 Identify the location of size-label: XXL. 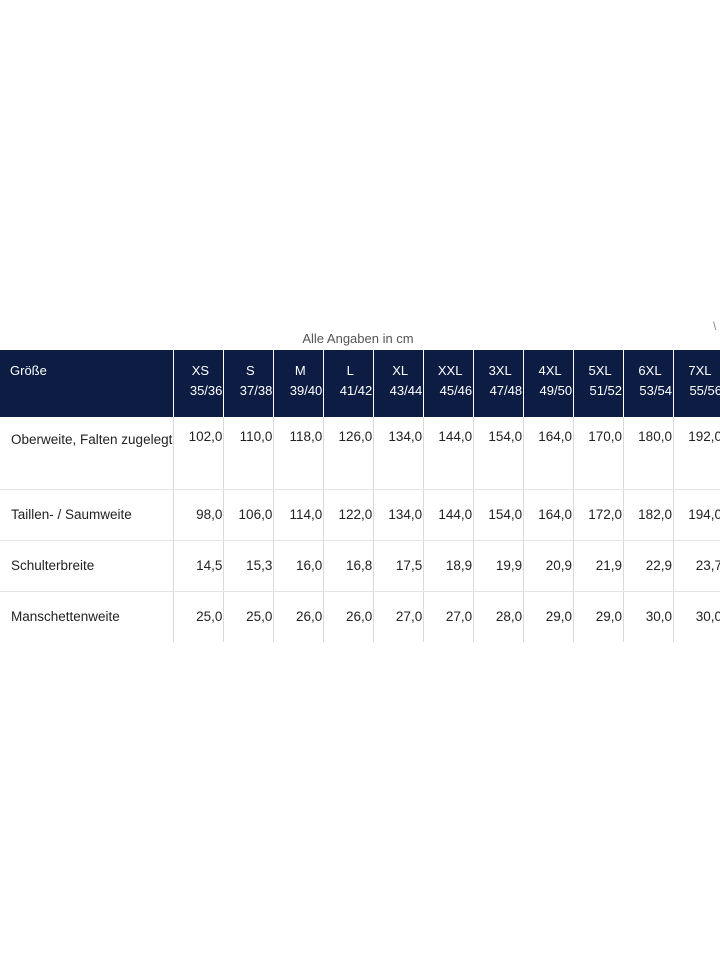
(450, 370).